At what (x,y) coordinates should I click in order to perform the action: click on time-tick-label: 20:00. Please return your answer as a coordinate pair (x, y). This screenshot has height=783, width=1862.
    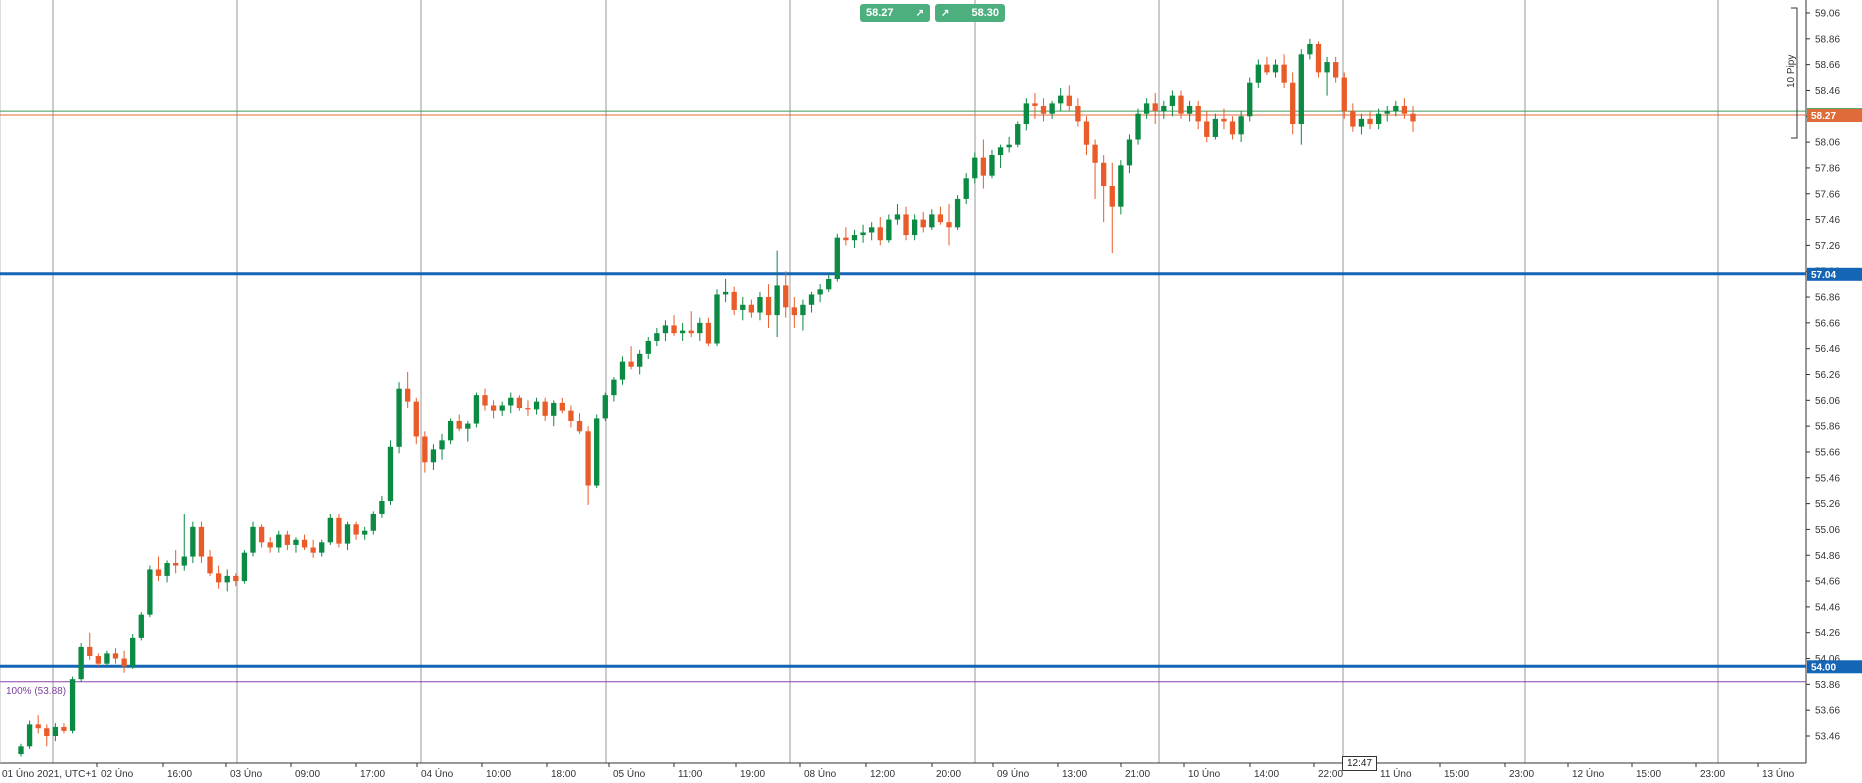
    Looking at the image, I should click on (948, 774).